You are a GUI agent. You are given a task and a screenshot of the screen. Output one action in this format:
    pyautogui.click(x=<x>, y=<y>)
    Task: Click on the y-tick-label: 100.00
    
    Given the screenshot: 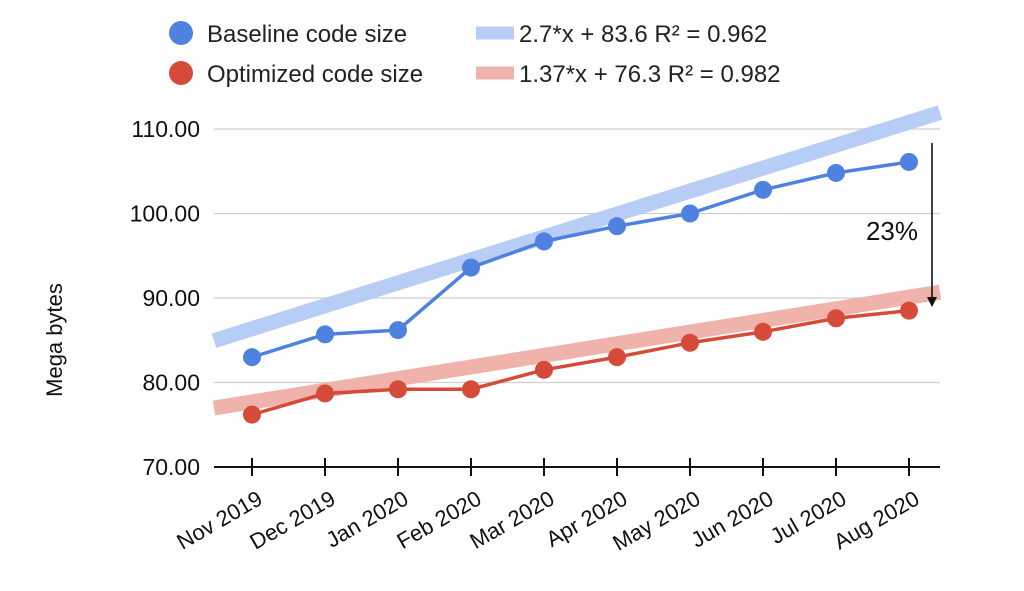 What is the action you would take?
    pyautogui.click(x=165, y=214)
    